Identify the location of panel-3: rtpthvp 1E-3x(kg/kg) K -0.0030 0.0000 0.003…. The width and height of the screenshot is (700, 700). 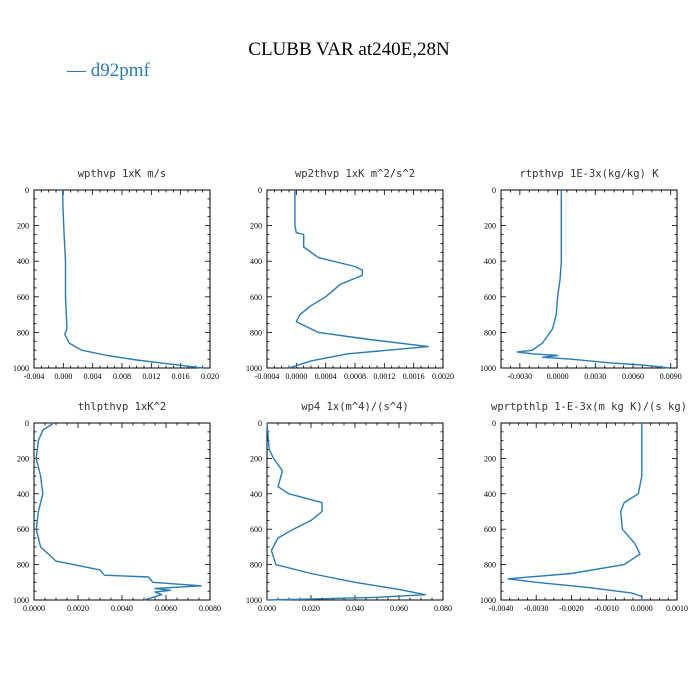
(581, 274).